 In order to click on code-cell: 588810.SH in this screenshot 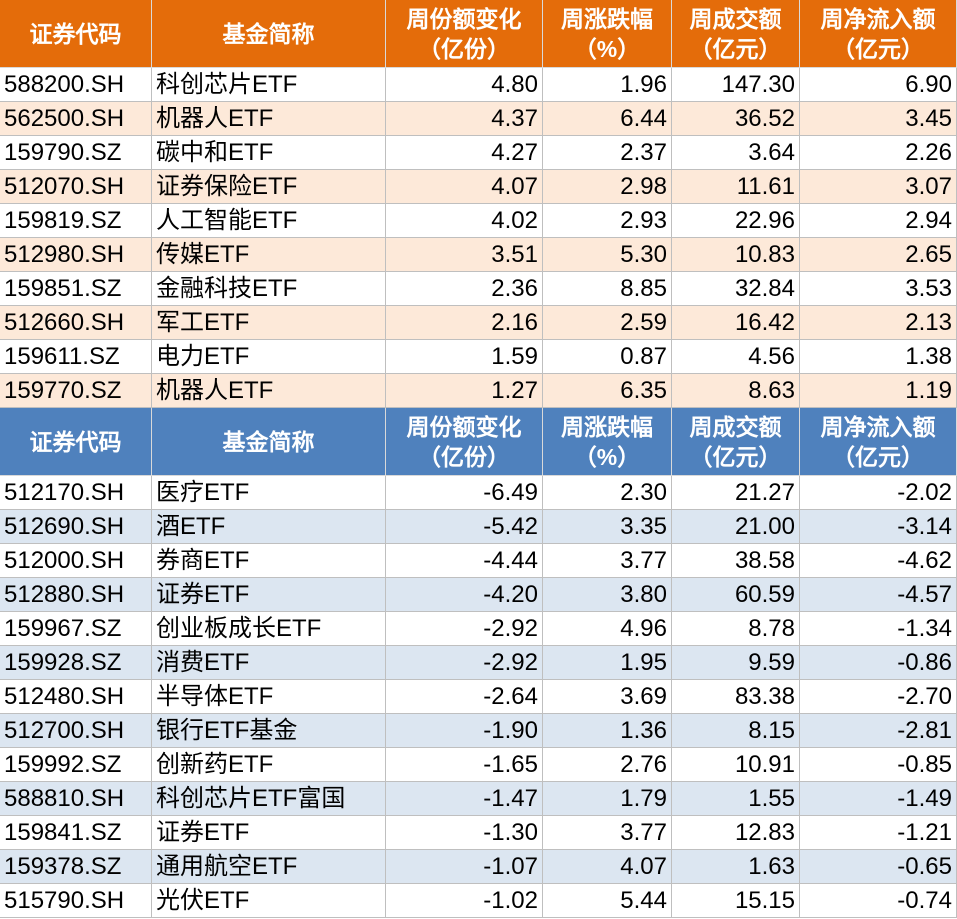, I will do `click(76, 799)`.